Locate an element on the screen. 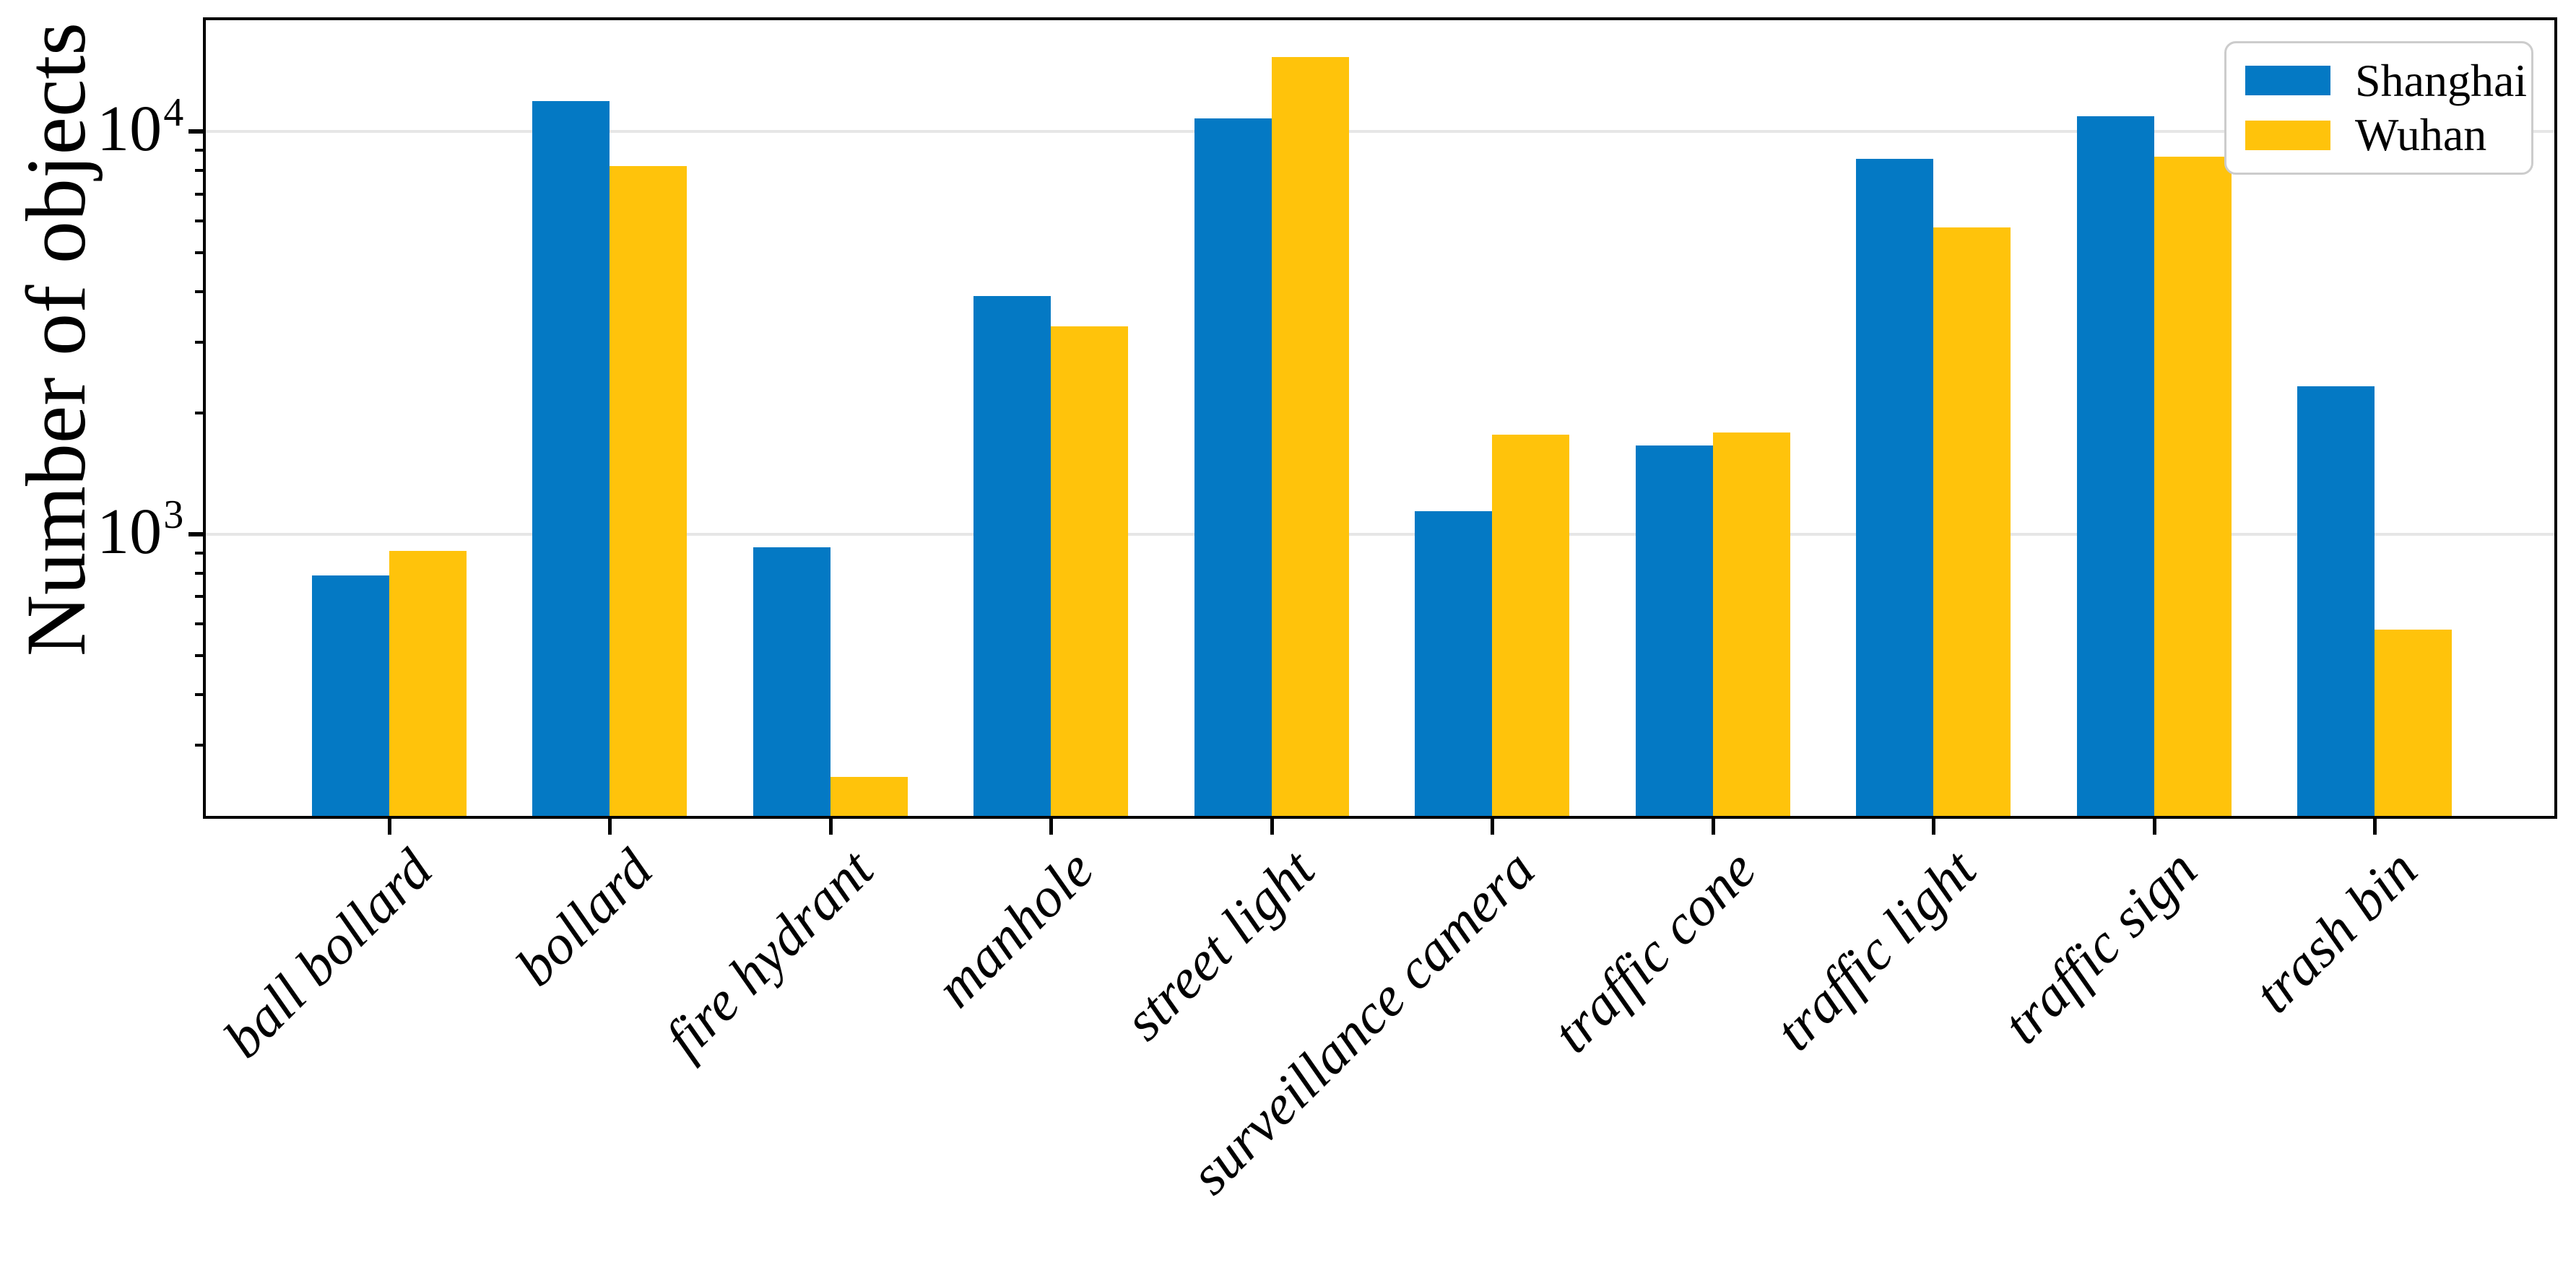 This screenshot has width=2576, height=1278. bar-wuhan-street-light is located at coordinates (1310, 437).